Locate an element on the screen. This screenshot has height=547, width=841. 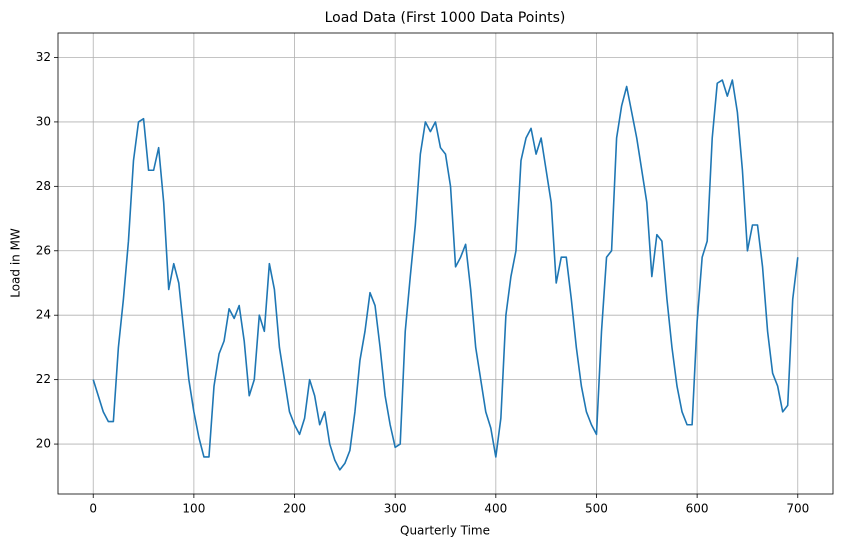
y-tick-label: 24 is located at coordinates (43, 315).